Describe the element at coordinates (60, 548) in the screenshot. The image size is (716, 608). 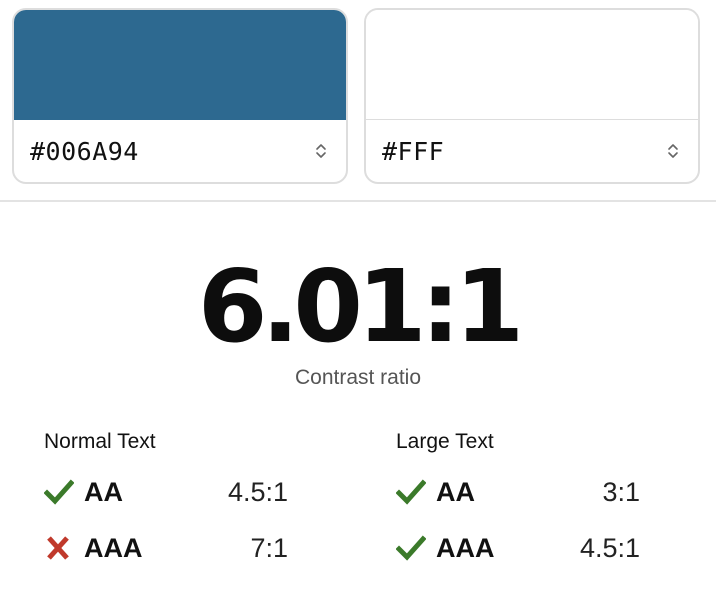
I see `cross-icon` at that location.